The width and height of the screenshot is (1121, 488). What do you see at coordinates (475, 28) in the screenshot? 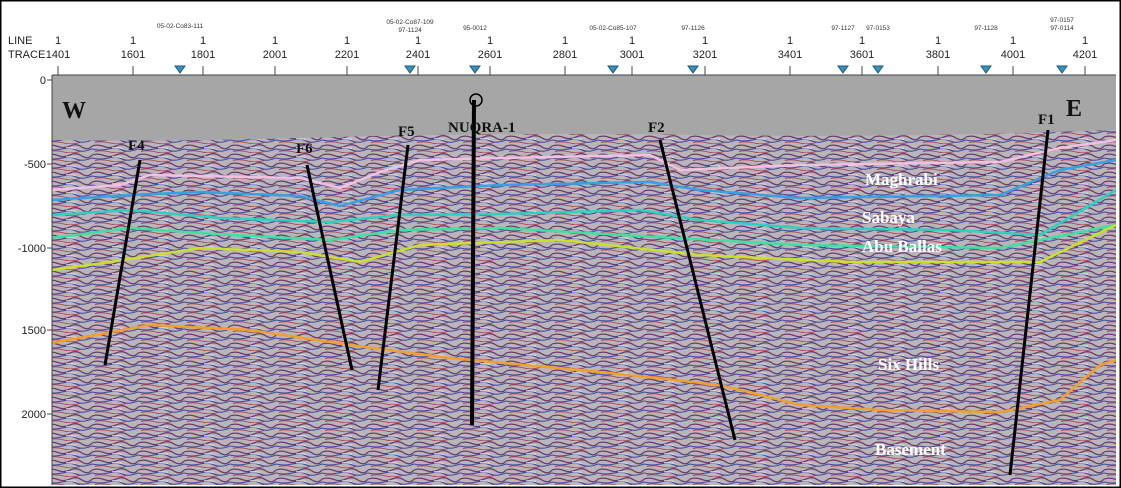
I see `well-name: 95-0012` at bounding box center [475, 28].